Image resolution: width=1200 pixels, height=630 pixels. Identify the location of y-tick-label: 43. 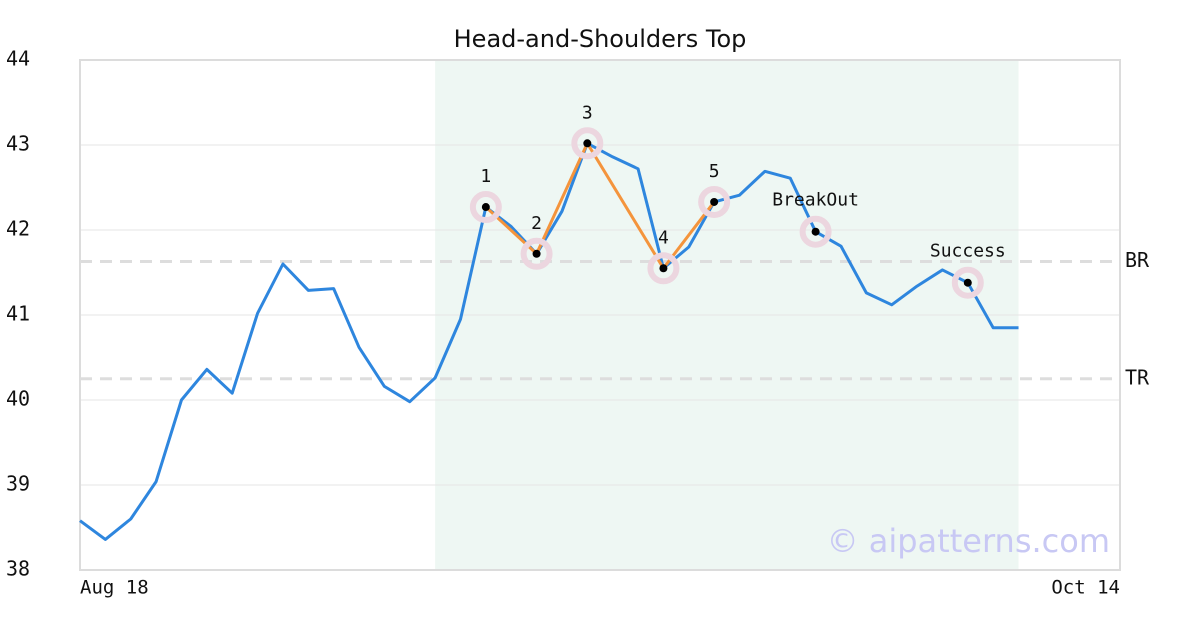
(18, 144).